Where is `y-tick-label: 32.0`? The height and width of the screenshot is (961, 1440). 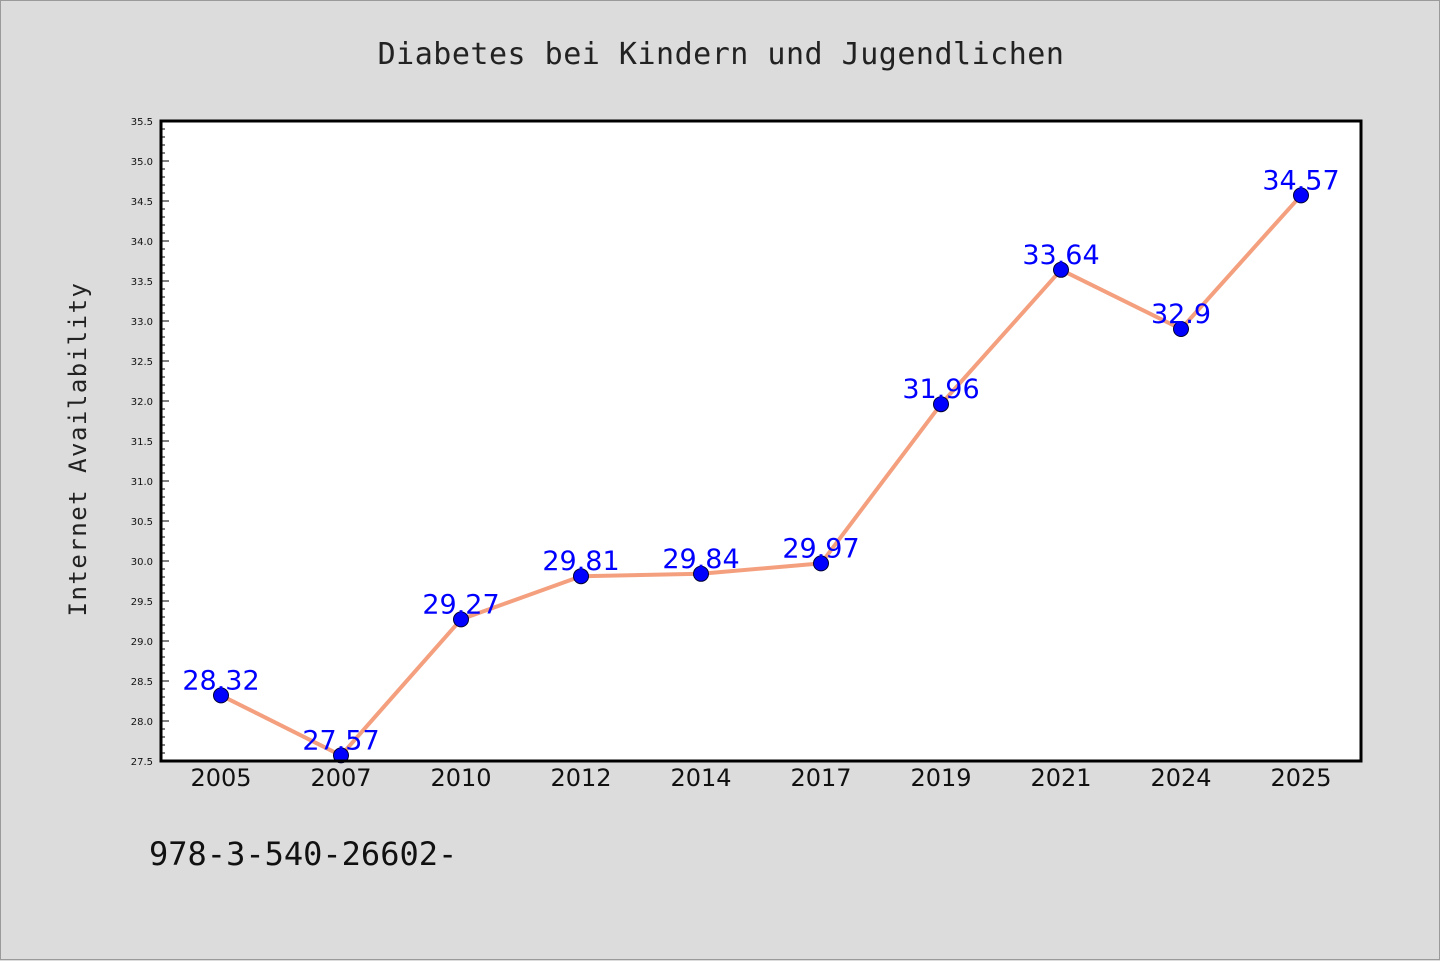 y-tick-label: 32.0 is located at coordinates (142, 402).